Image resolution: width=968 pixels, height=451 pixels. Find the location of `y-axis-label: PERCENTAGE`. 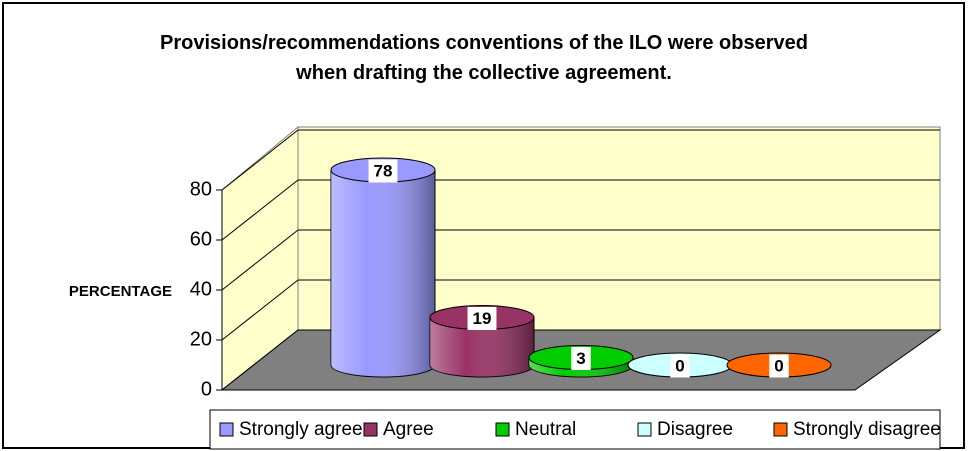

y-axis-label: PERCENTAGE is located at coordinates (120, 291).